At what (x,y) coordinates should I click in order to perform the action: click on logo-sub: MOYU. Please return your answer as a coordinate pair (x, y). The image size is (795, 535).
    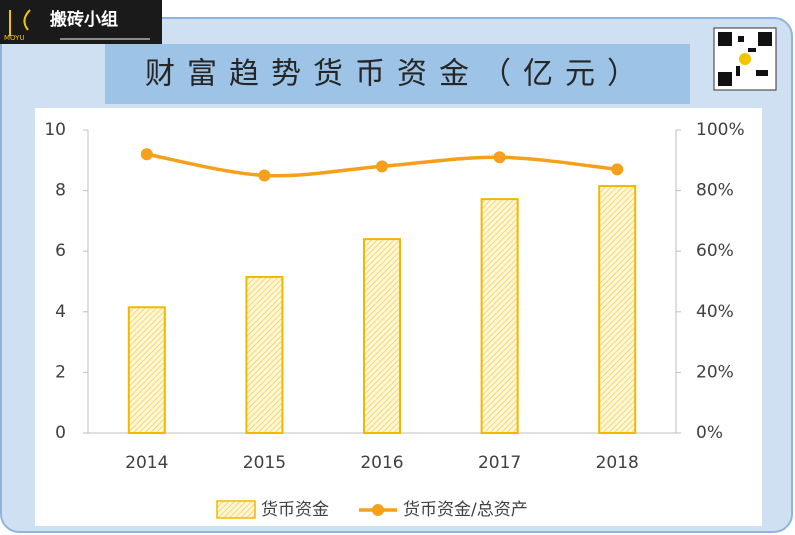
    Looking at the image, I should click on (14, 38).